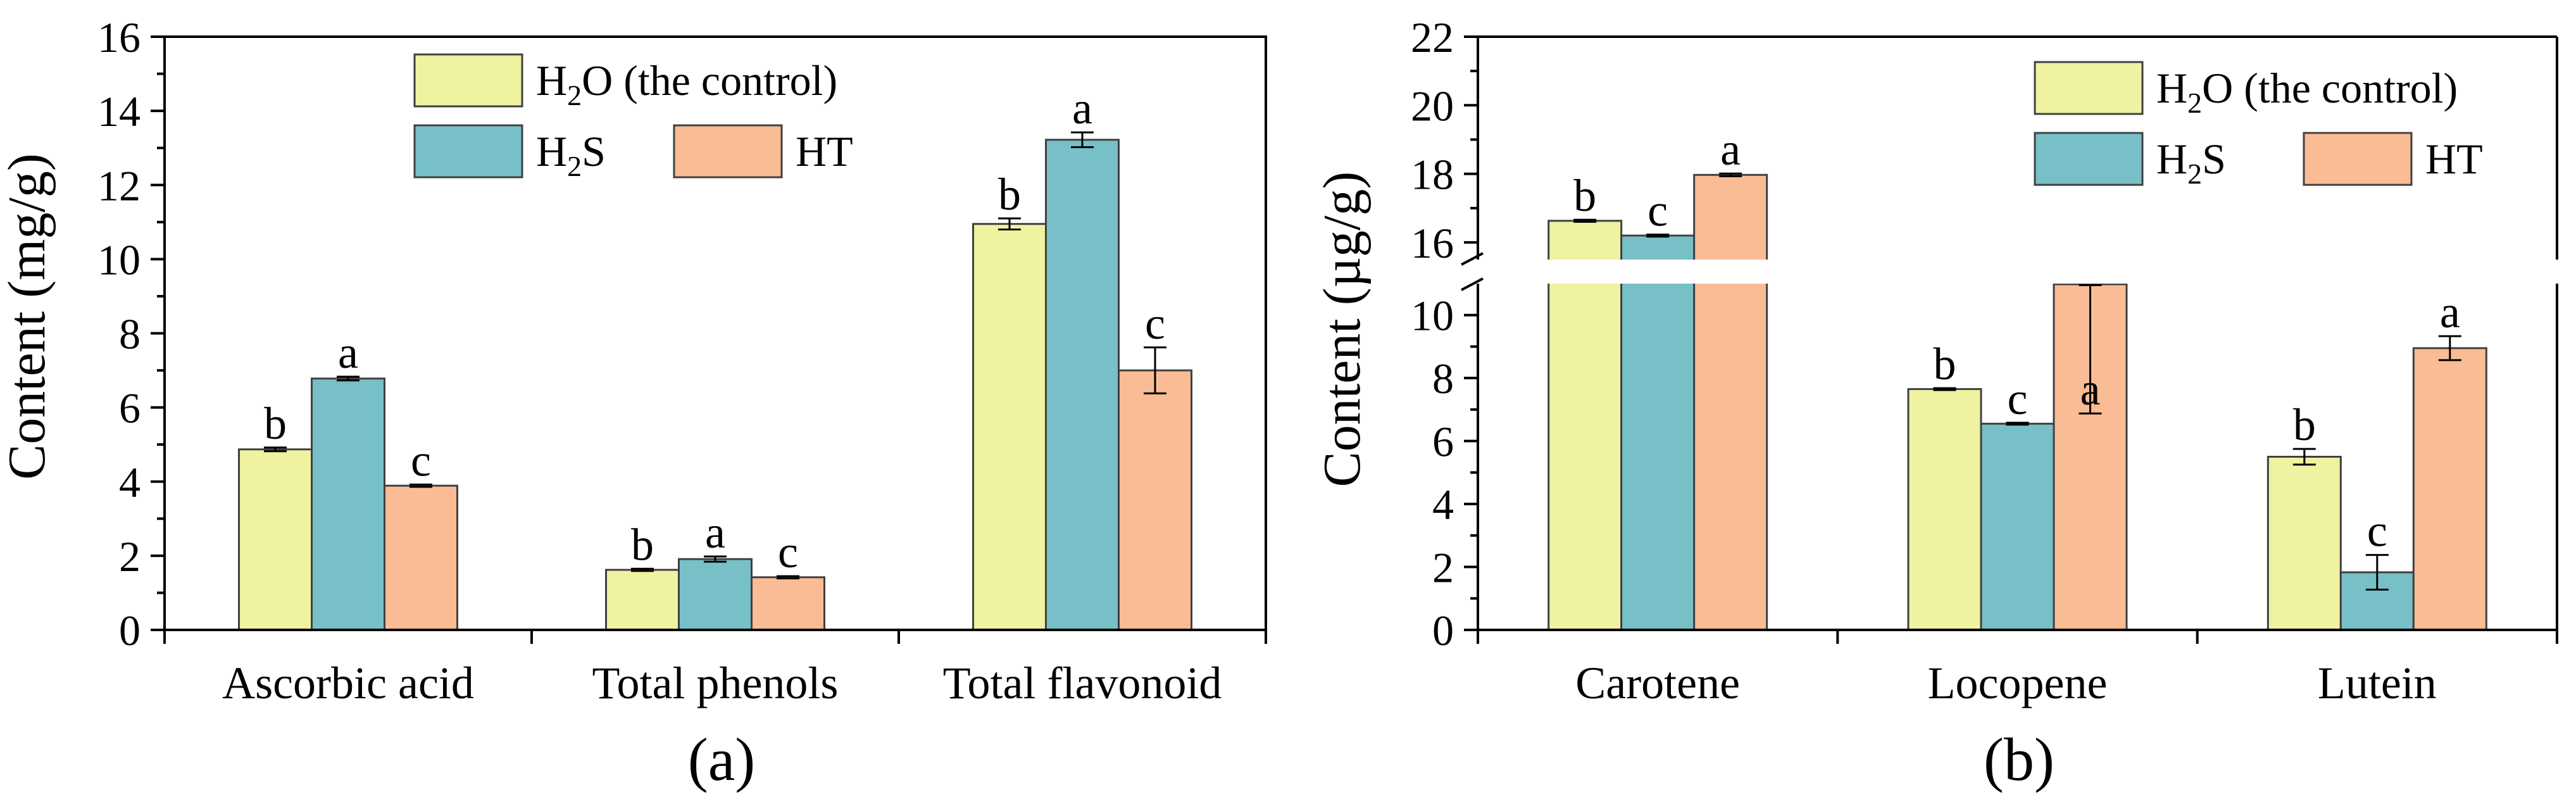  What do you see at coordinates (1658, 683) in the screenshot?
I see `x-tick-label: Carotene` at bounding box center [1658, 683].